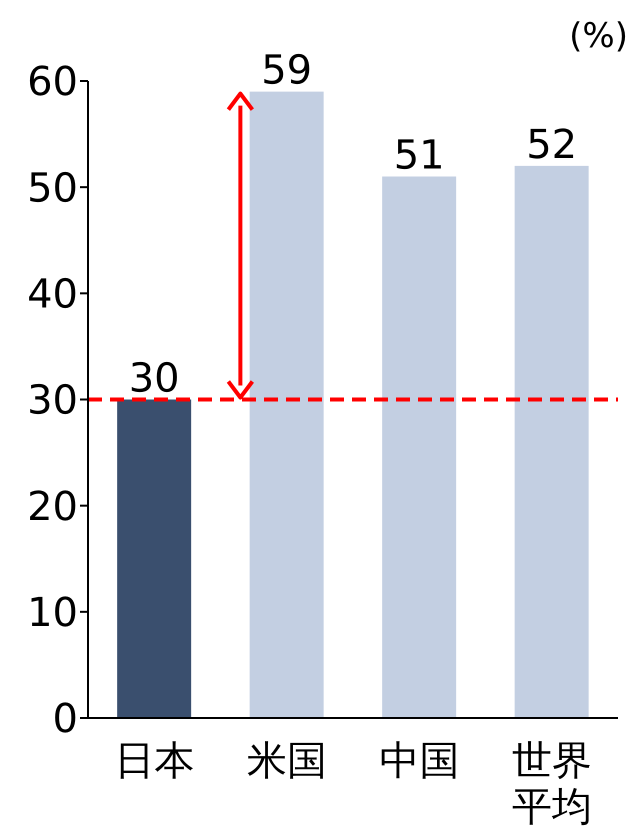 The height and width of the screenshot is (836, 644). What do you see at coordinates (52, 613) in the screenshot?
I see `y-tick-label: 10` at bounding box center [52, 613].